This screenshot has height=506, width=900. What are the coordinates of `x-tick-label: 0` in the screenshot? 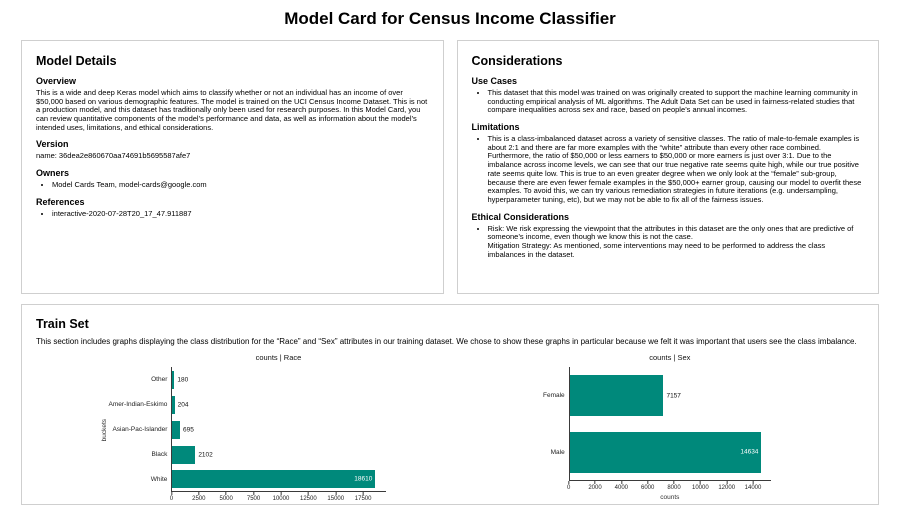 It's located at (171, 499).